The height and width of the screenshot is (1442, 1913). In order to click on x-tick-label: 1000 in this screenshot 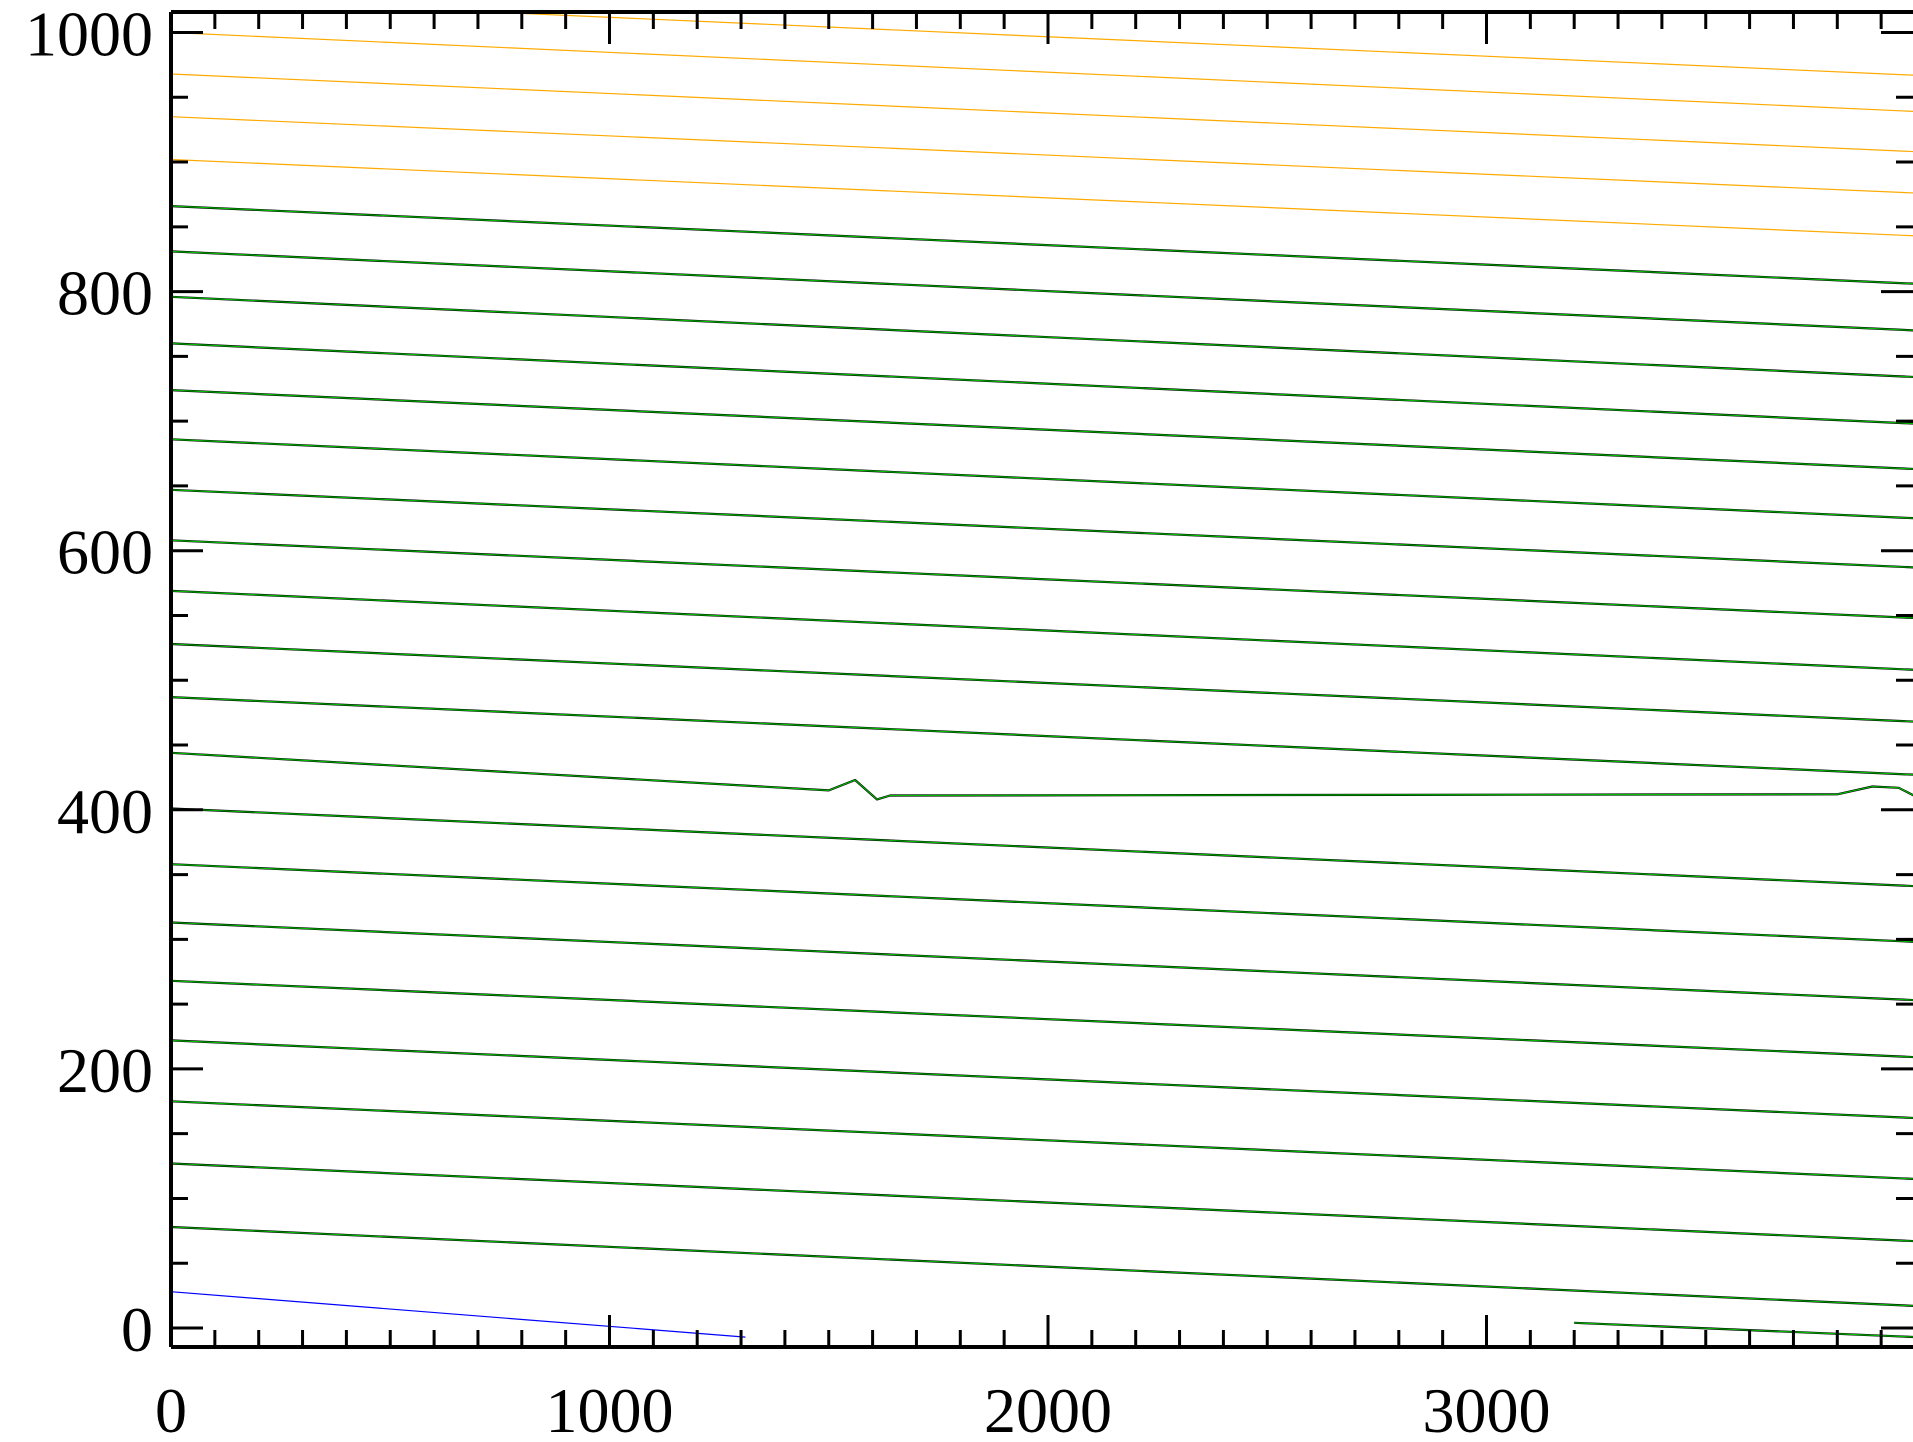, I will do `click(610, 1408)`.